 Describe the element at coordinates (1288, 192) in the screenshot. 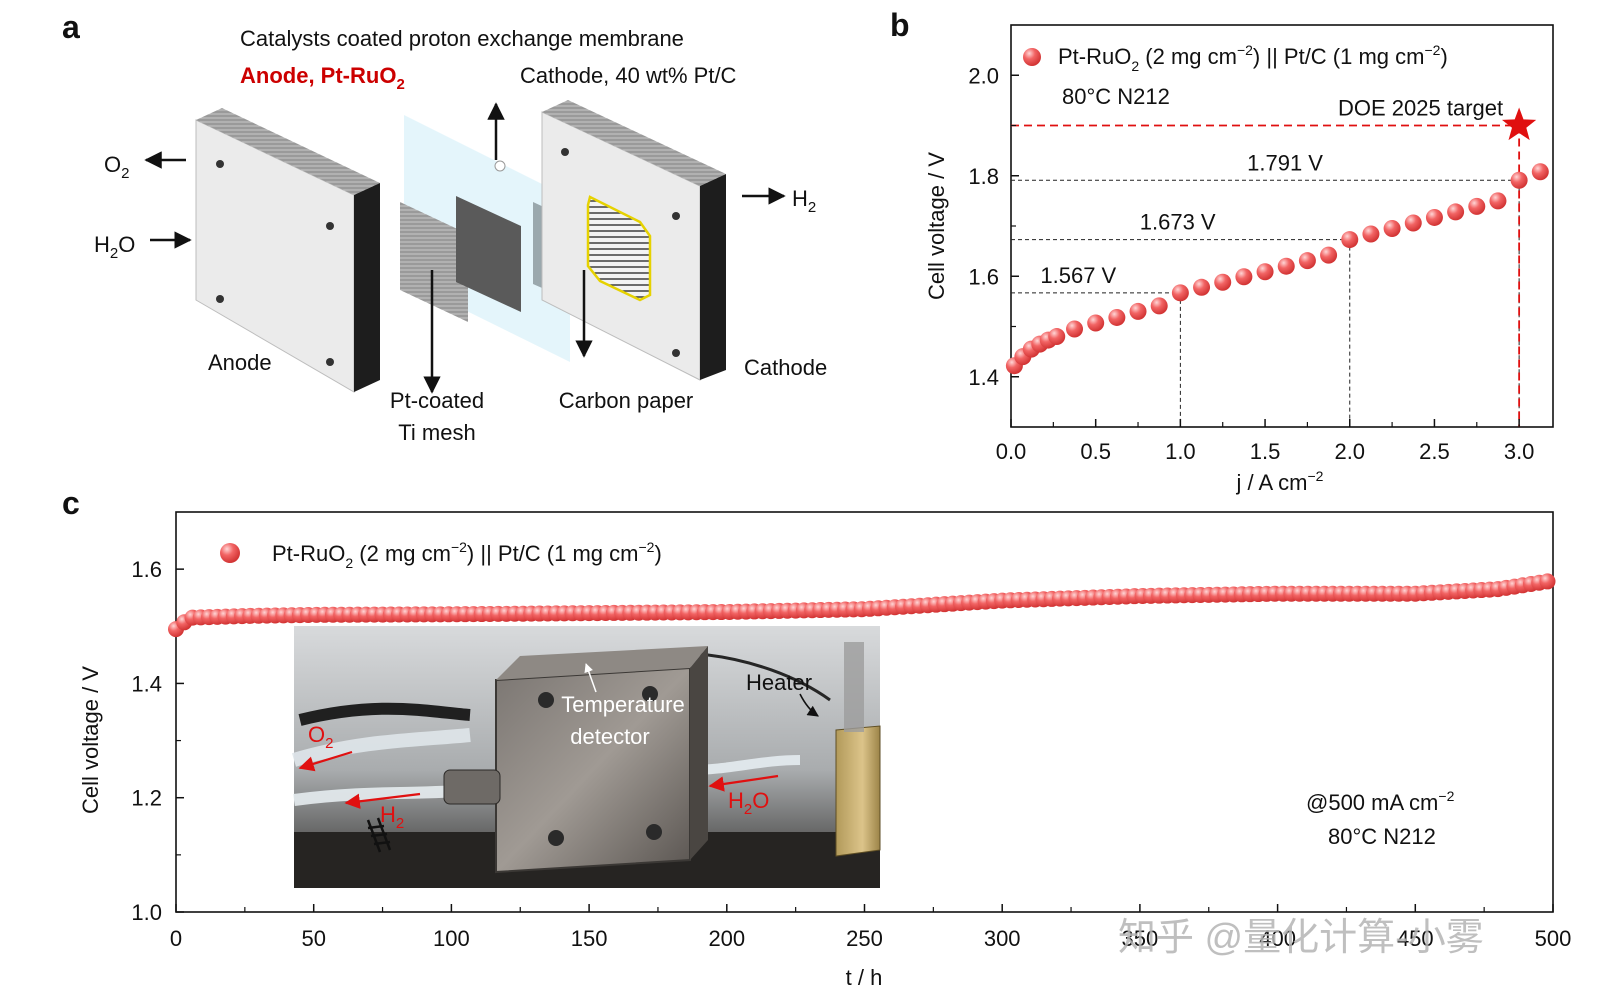

I see `chart-b-annotations: 1.567 V 1.673 V 1.791 V DOE 2025 target` at that location.